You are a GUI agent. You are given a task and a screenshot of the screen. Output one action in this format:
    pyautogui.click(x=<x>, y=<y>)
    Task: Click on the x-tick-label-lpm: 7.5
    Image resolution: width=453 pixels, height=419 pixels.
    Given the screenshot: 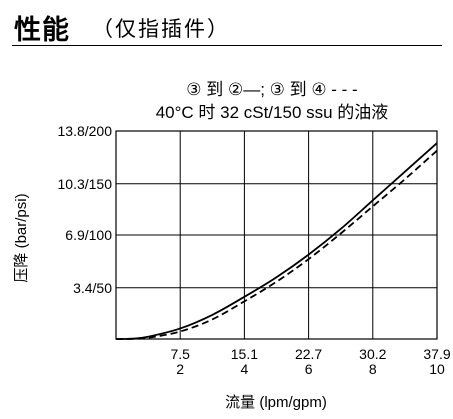 What is the action you would take?
    pyautogui.click(x=180, y=354)
    